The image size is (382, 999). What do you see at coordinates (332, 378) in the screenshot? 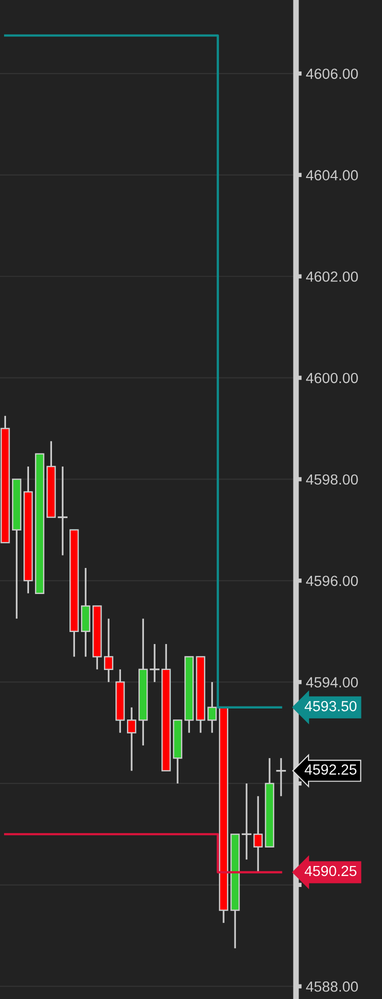
I see `y-tick-label: 4600.00` at bounding box center [332, 378].